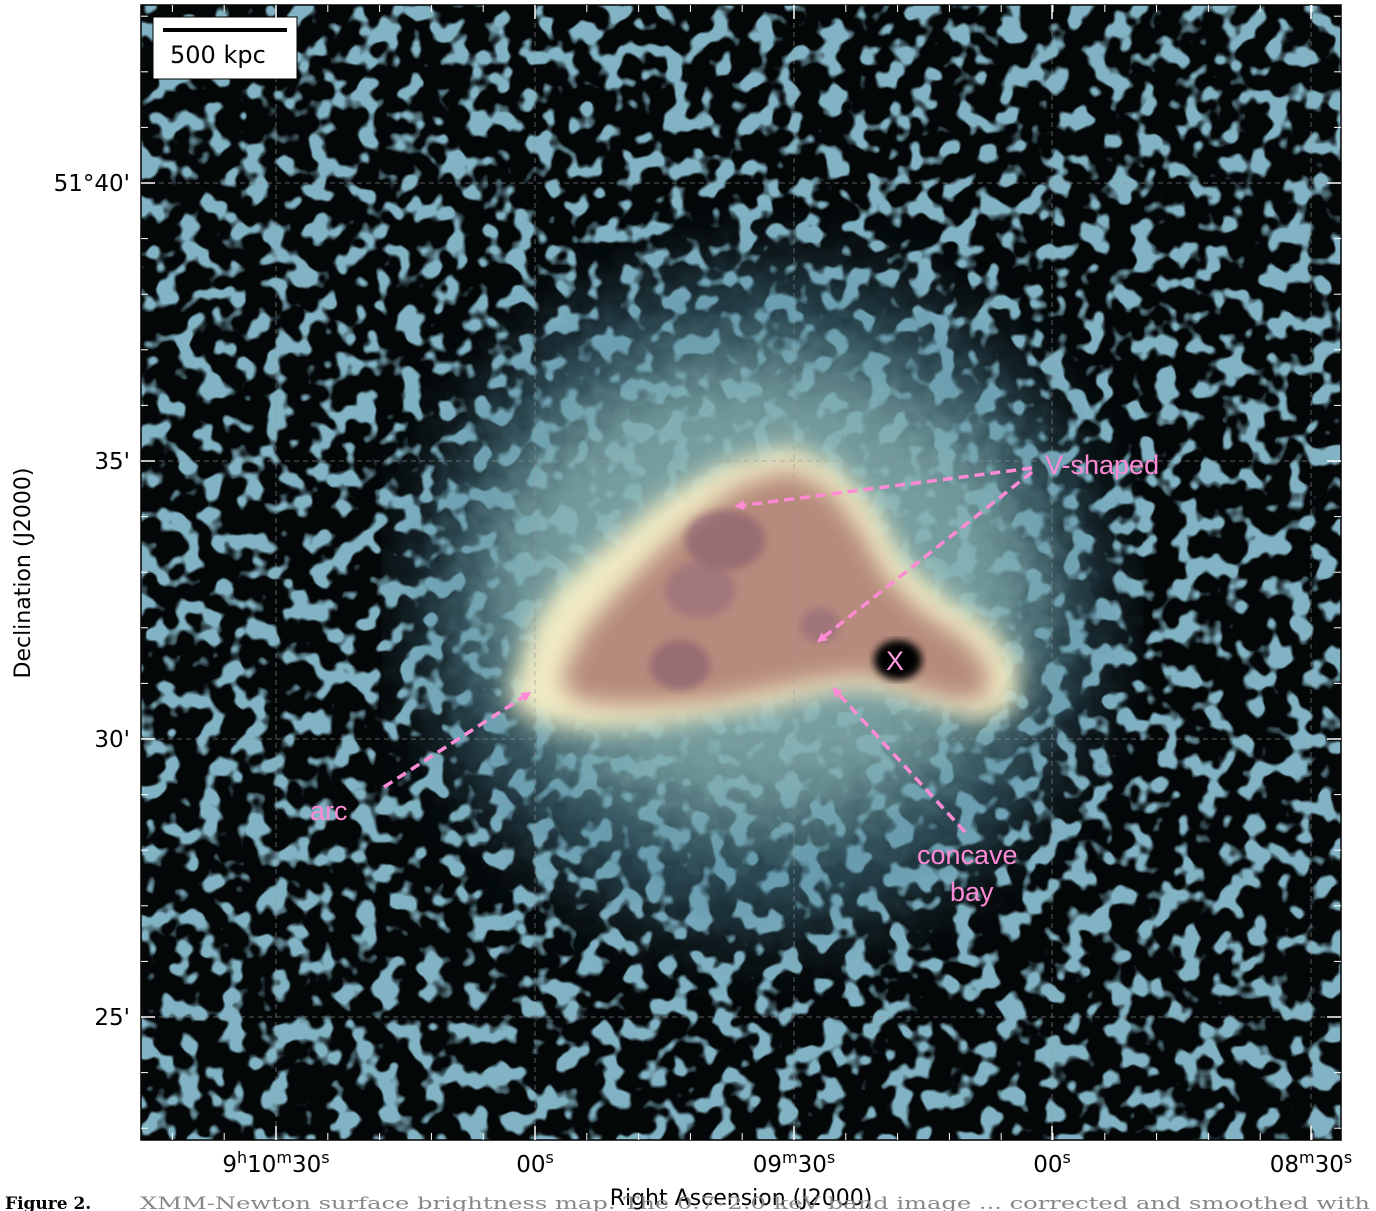 The height and width of the screenshot is (1211, 1376). What do you see at coordinates (218, 55) in the screenshot?
I see `scale-bar-label: 500 kpc` at bounding box center [218, 55].